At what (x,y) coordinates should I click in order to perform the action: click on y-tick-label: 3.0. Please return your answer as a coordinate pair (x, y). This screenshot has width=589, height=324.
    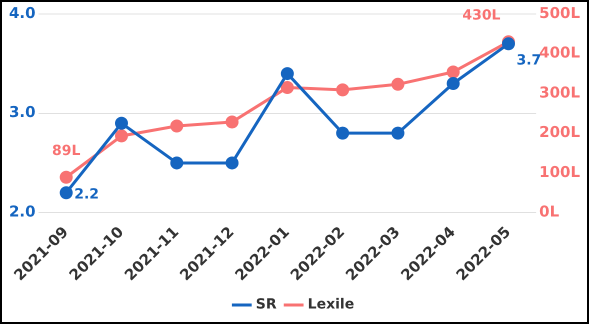
    Looking at the image, I should click on (22, 112).